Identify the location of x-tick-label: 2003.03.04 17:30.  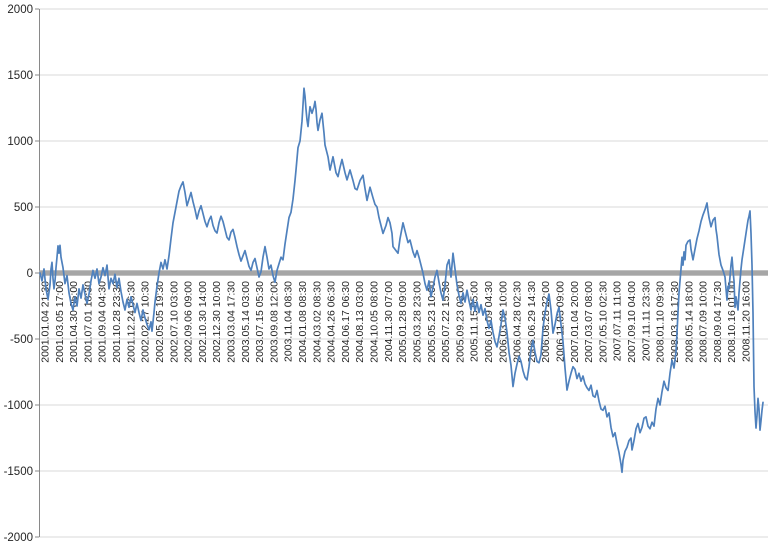
(231, 322).